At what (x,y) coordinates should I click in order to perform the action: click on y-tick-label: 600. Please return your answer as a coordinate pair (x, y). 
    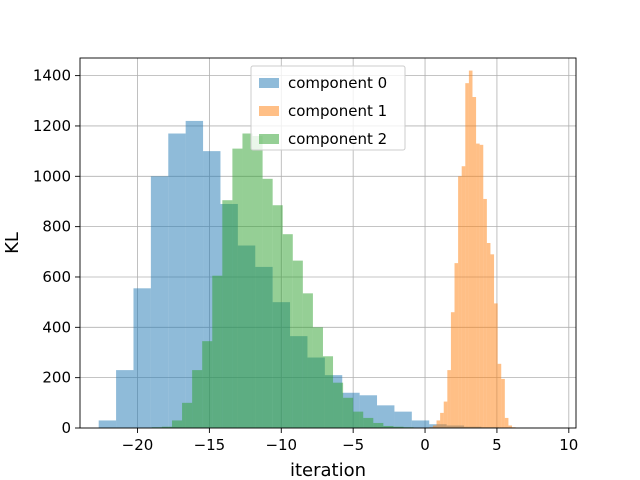
    Looking at the image, I should click on (56, 277).